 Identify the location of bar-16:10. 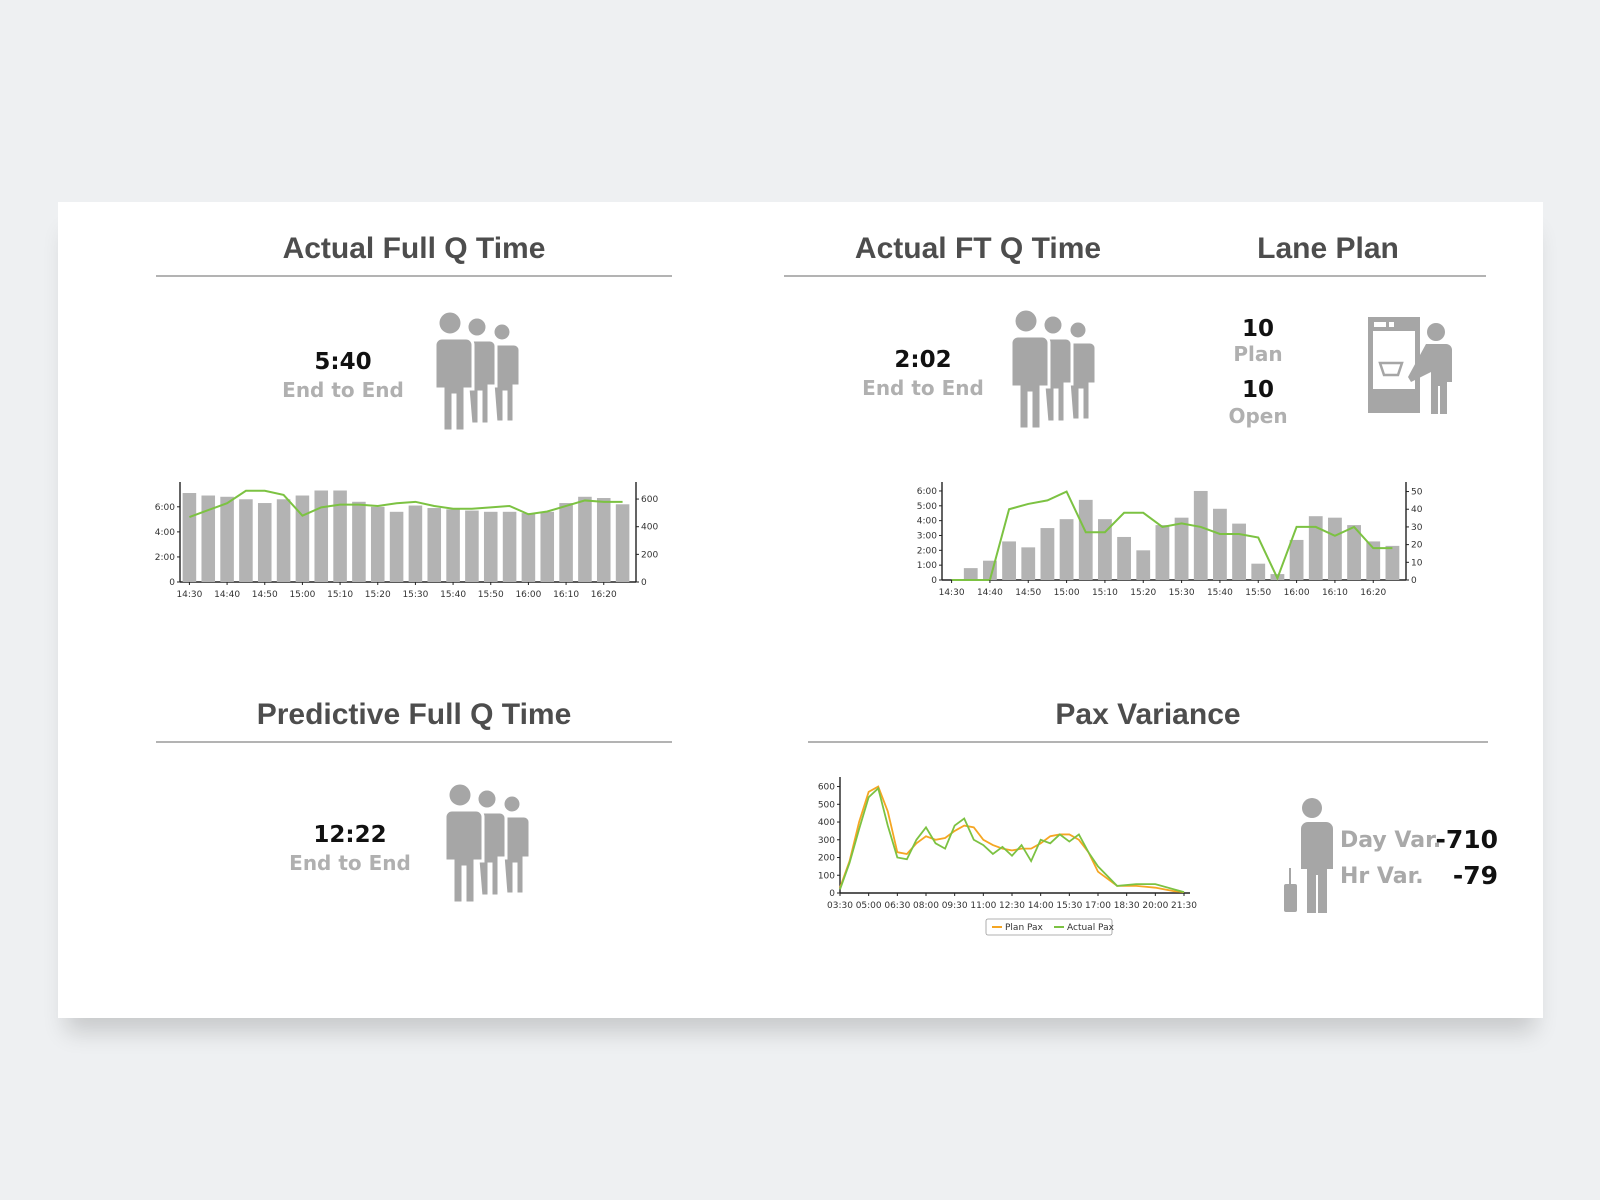
(566, 542).